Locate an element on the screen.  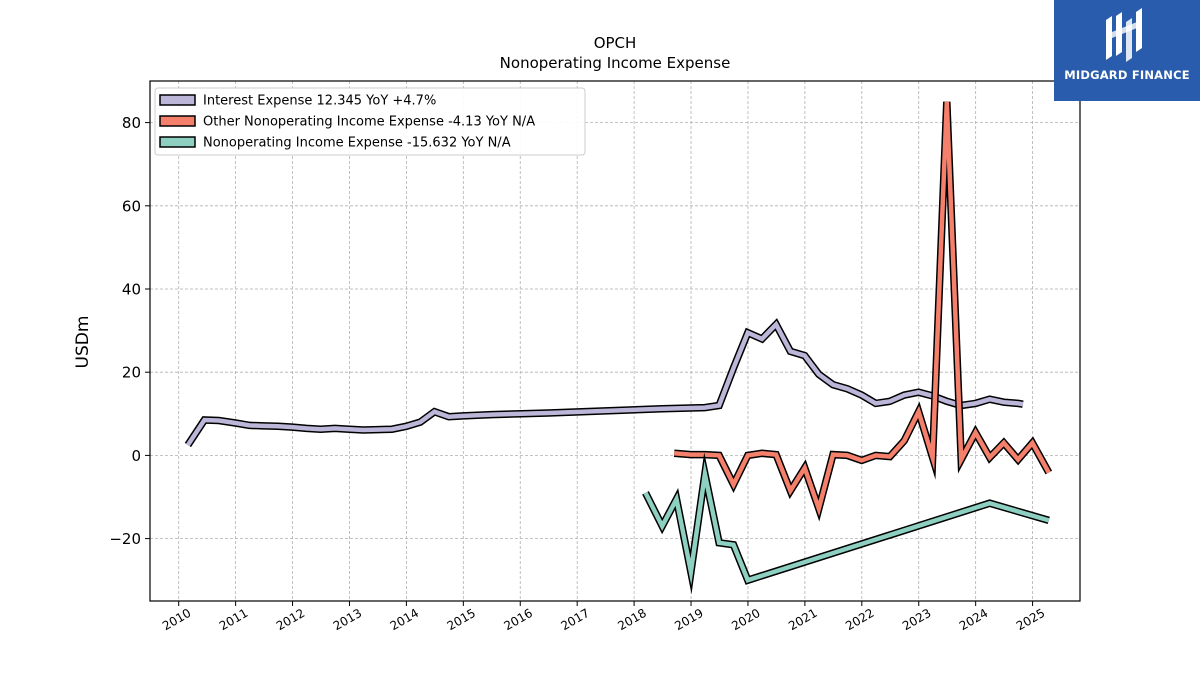
brand-logo: MIDGARD FINANCE is located at coordinates (1127, 50).